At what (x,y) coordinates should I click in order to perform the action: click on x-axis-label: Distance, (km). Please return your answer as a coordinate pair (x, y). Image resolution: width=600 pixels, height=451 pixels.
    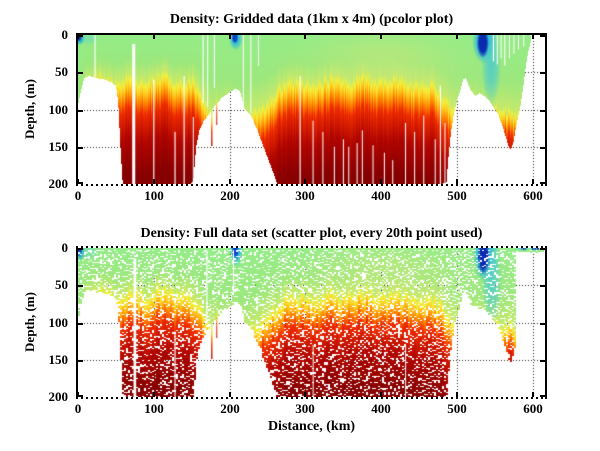
    Looking at the image, I should click on (311, 426).